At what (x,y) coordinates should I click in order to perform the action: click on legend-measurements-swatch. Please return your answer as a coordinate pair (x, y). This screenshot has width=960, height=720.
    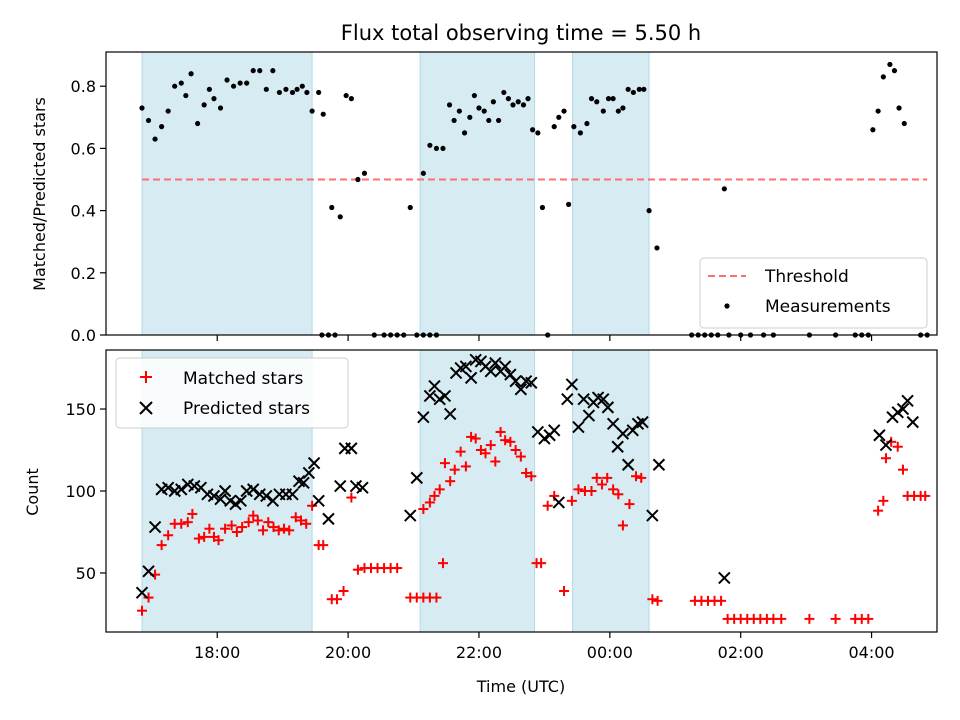
    Looking at the image, I should click on (727, 306).